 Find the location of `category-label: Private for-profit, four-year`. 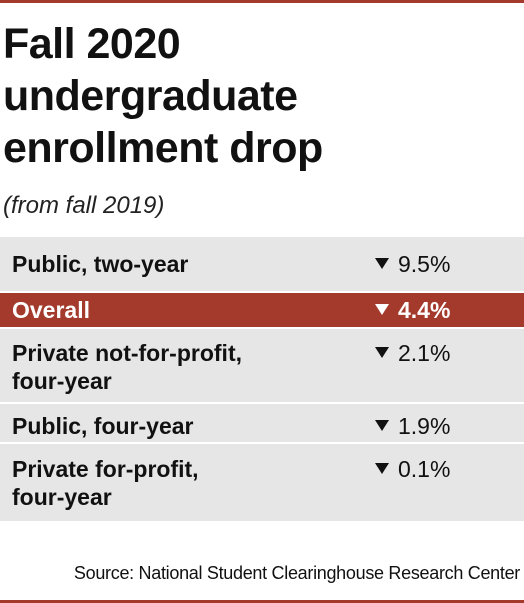

category-label: Private for-profit, four-year is located at coordinates (105, 483).